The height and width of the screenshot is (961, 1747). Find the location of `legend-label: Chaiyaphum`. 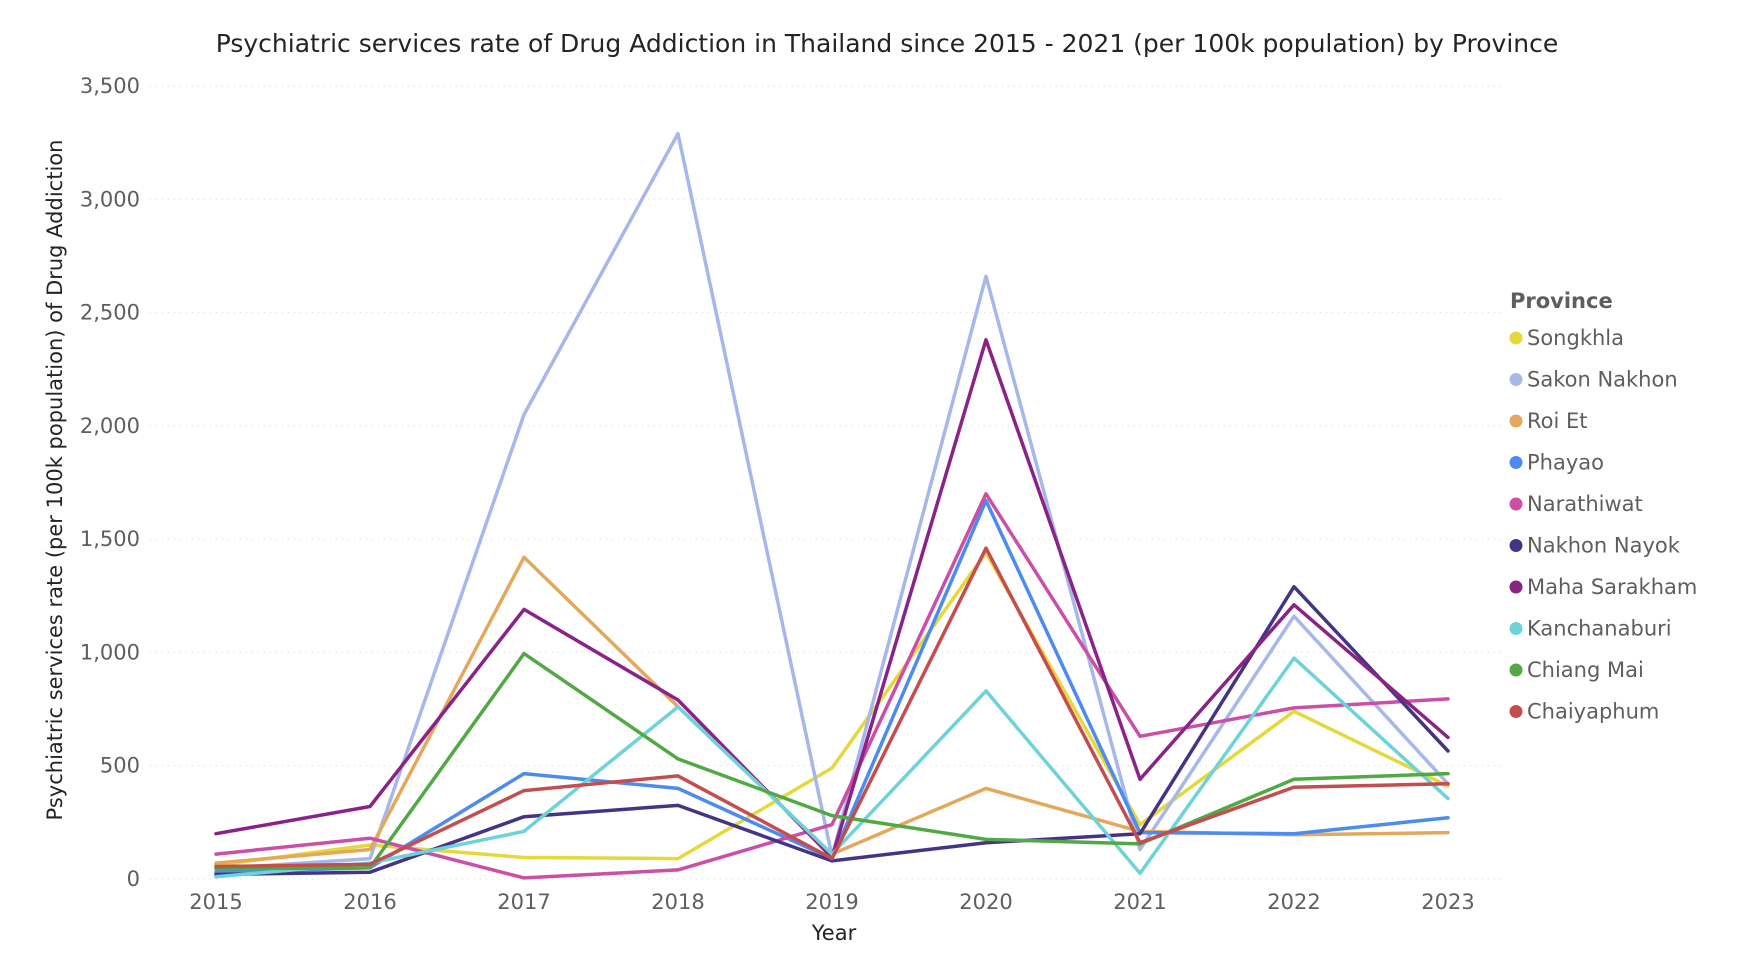

legend-label: Chaiyaphum is located at coordinates (1593, 712).